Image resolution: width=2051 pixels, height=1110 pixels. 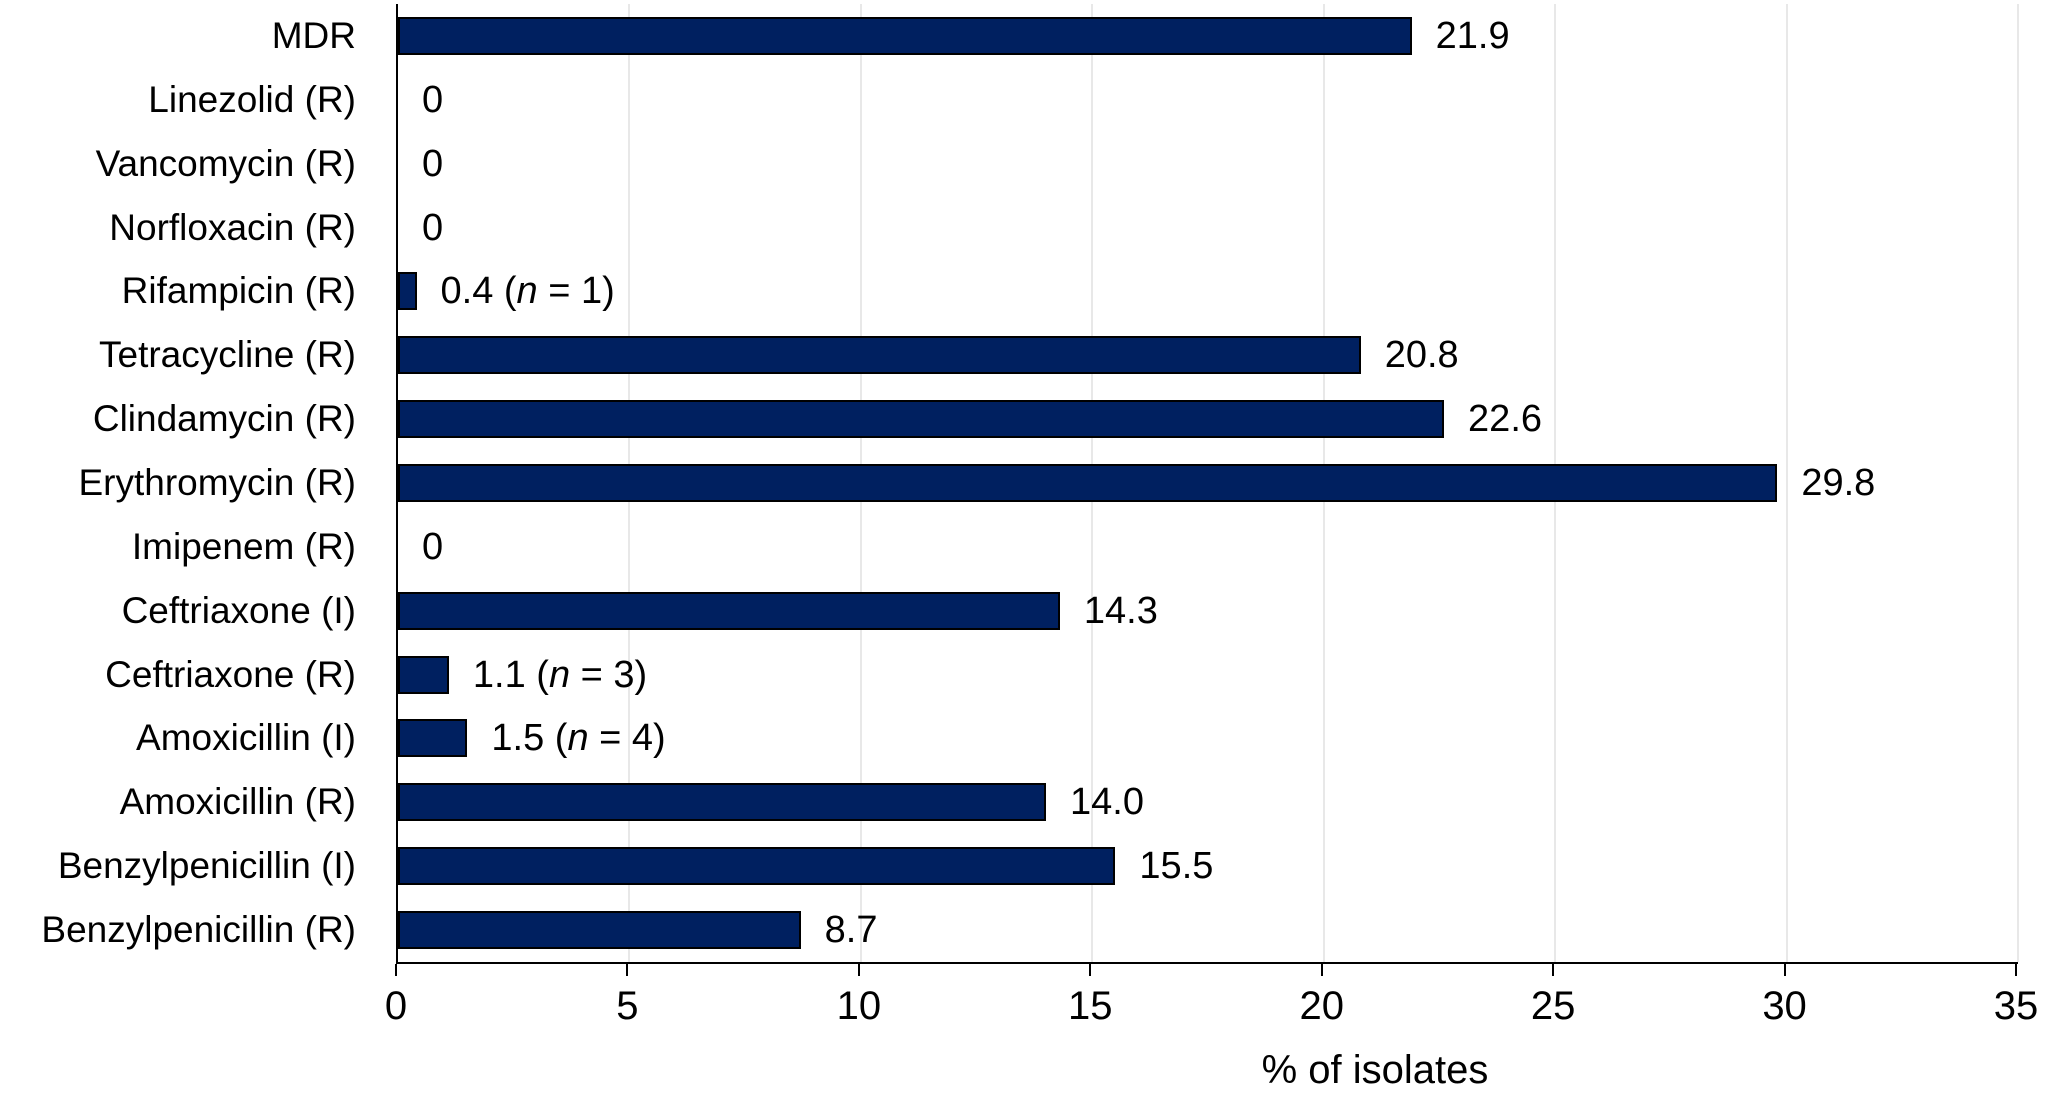 What do you see at coordinates (1321, 1006) in the screenshot?
I see `x-tick-label: 20` at bounding box center [1321, 1006].